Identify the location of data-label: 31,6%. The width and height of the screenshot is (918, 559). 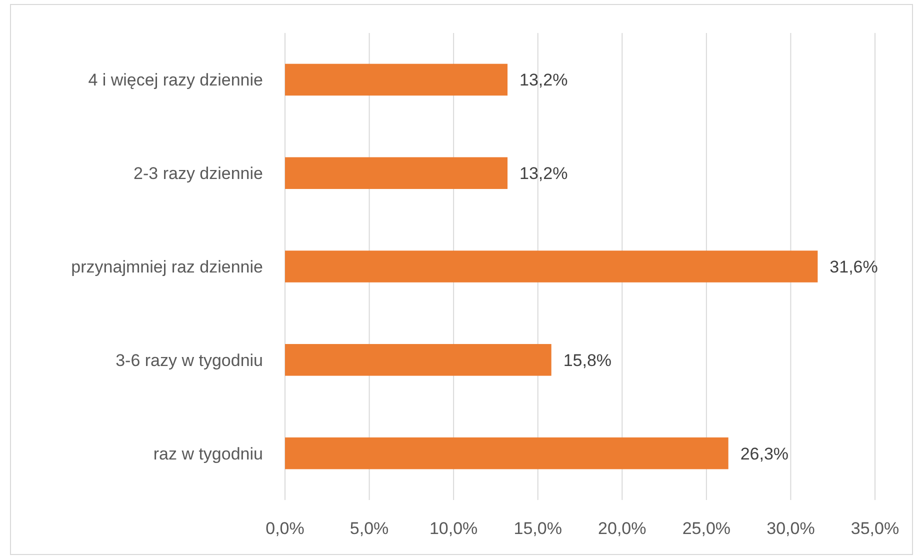
(854, 266).